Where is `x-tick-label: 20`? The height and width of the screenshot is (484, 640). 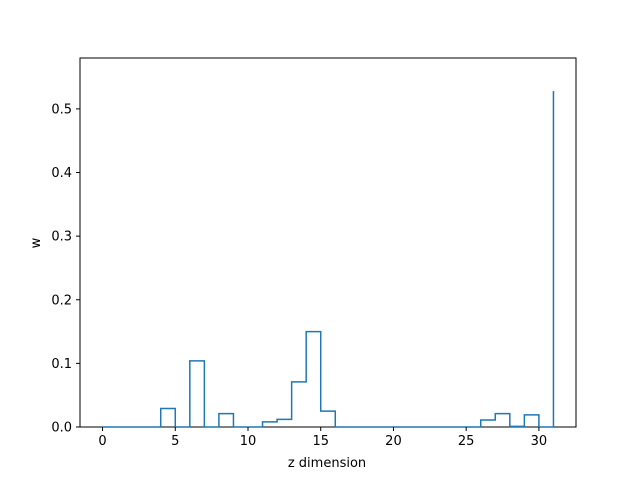 x-tick-label: 20 is located at coordinates (393, 441).